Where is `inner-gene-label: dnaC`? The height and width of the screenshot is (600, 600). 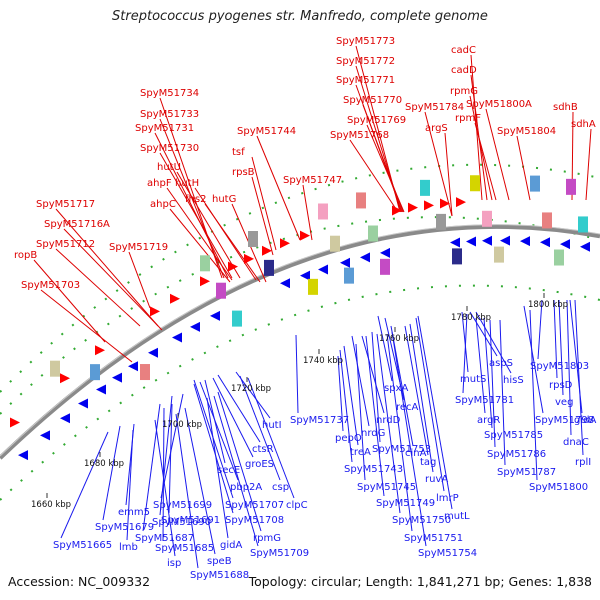
inner-gene-label: dnaC is located at coordinates (576, 442).